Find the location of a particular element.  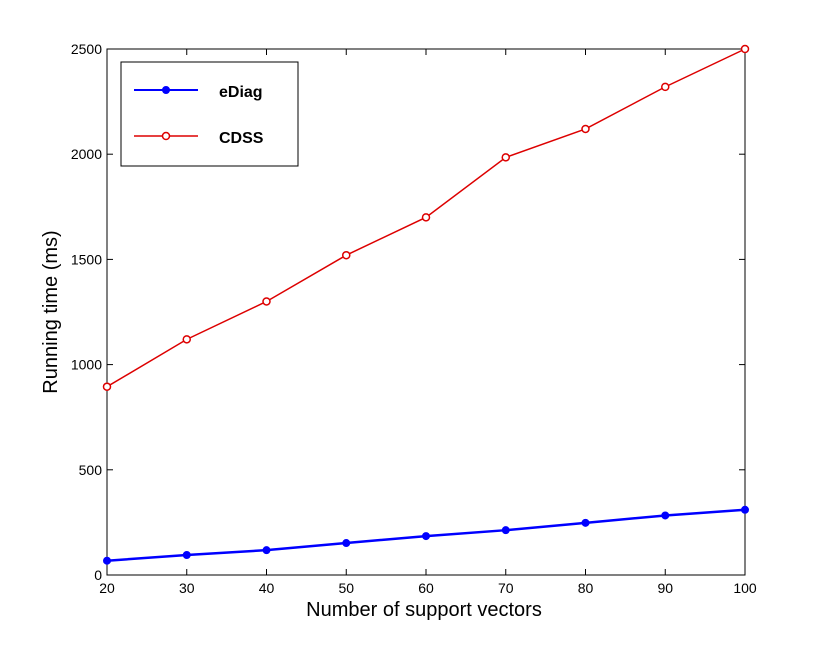

x-axis-label: Number of support vectors is located at coordinates (424, 610).